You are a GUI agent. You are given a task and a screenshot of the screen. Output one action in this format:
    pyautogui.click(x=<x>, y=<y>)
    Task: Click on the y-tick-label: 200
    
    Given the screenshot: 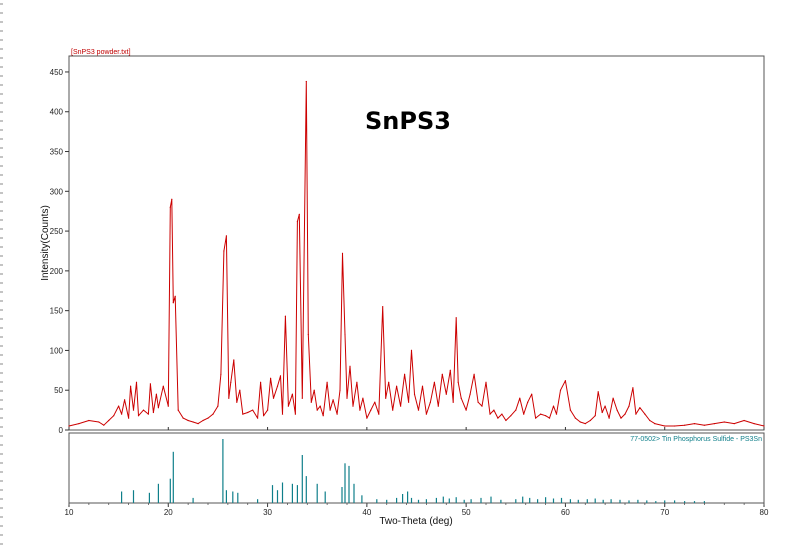 What is the action you would take?
    pyautogui.click(x=57, y=271)
    